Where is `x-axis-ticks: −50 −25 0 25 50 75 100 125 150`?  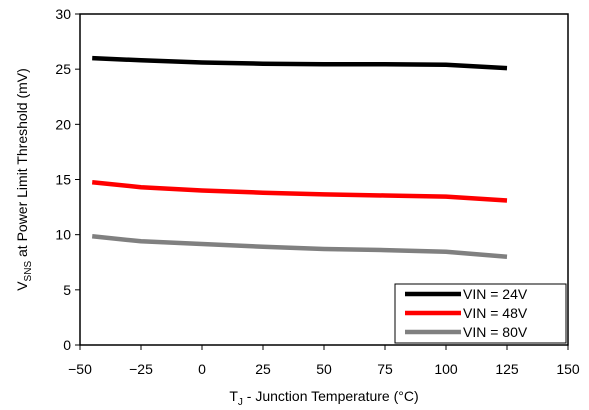 x-axis-ticks: −50 −25 0 25 50 75 100 125 150 is located at coordinates (324, 361).